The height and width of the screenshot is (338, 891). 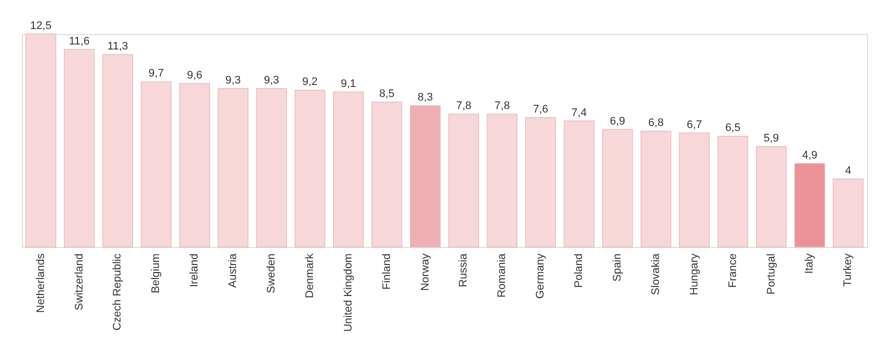 What do you see at coordinates (618, 268) in the screenshot?
I see `x-tick-label: Spain` at bounding box center [618, 268].